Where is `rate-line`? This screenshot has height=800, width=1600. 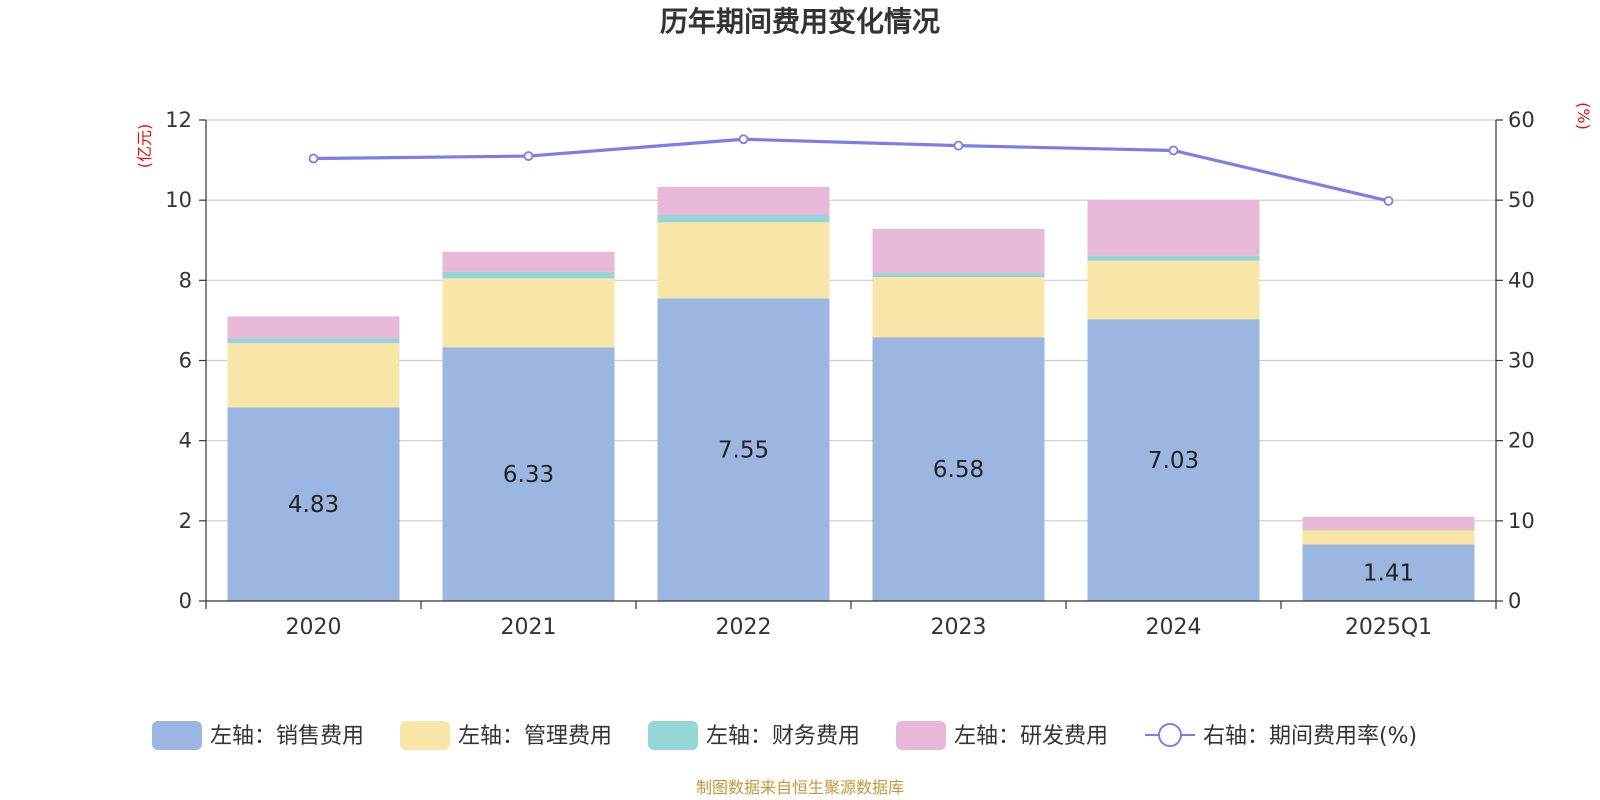 rate-line is located at coordinates (851, 170).